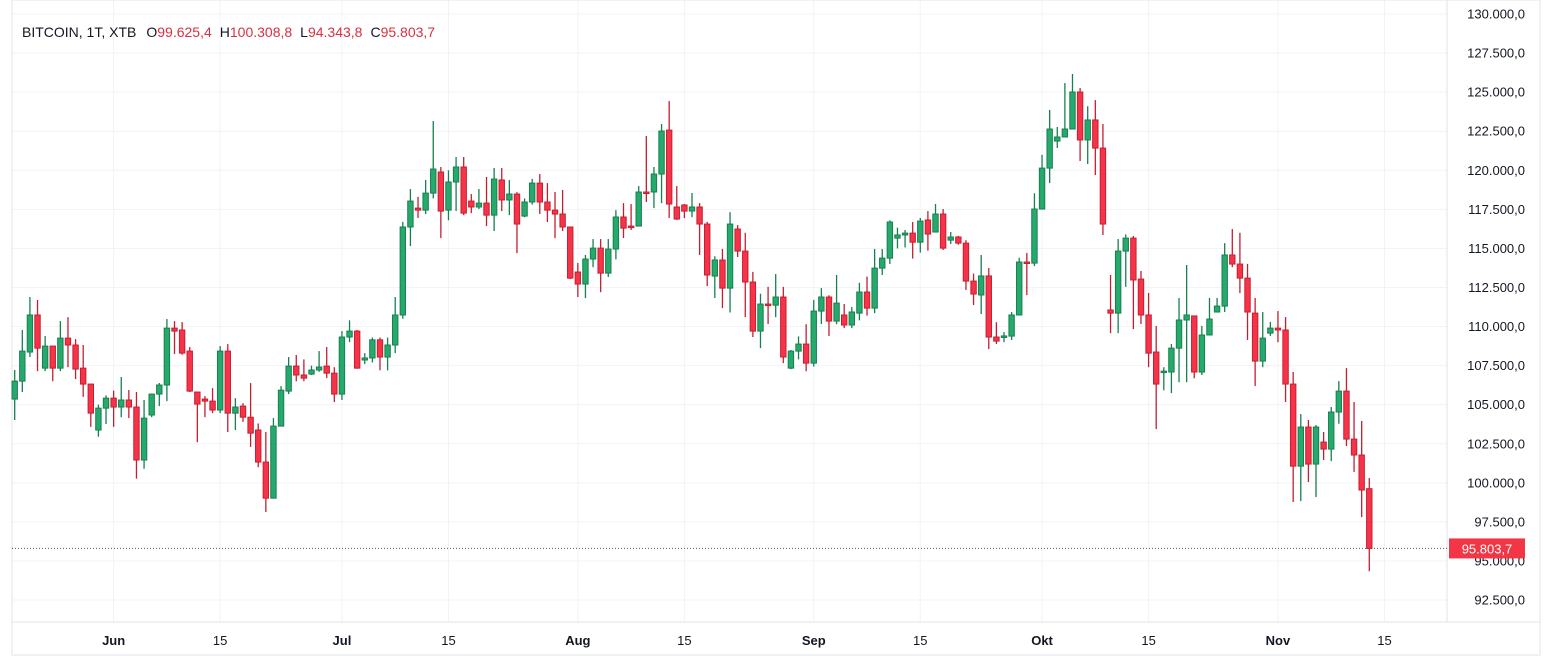  What do you see at coordinates (747, 640) in the screenshot?
I see `time-axis: Jun 15 Jul 15 Aug 15 Sep 15 Okt 15 Nov 15` at bounding box center [747, 640].